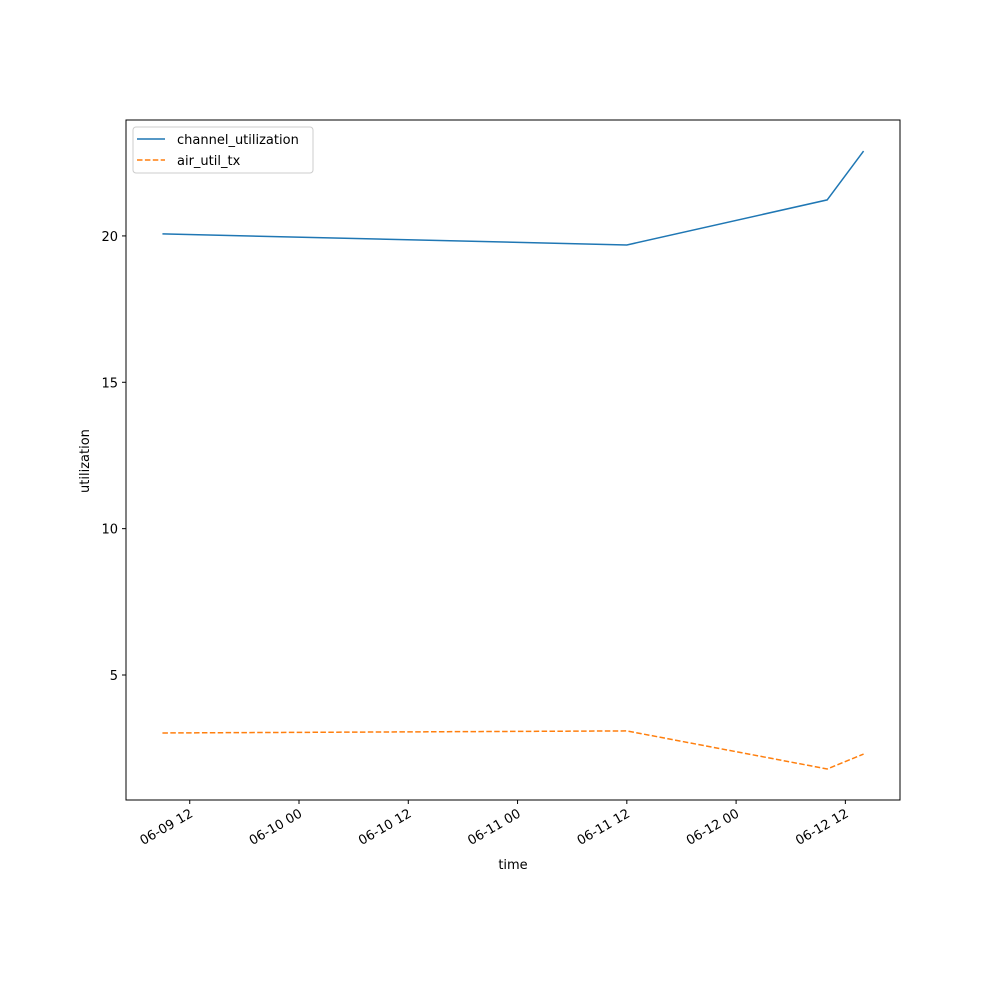 This screenshot has width=1000, height=1000. I want to click on y-tick-label: 15, so click(109, 383).